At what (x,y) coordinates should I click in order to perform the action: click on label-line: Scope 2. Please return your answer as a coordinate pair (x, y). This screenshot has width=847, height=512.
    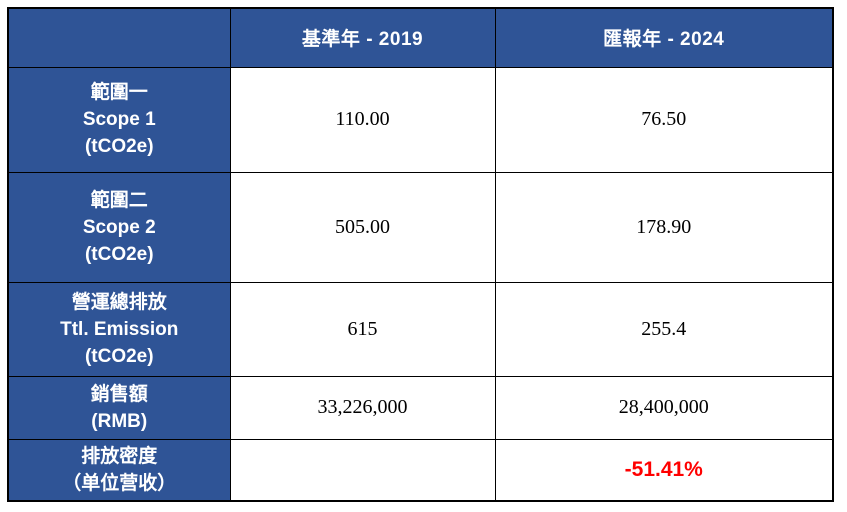
    Looking at the image, I should click on (119, 227).